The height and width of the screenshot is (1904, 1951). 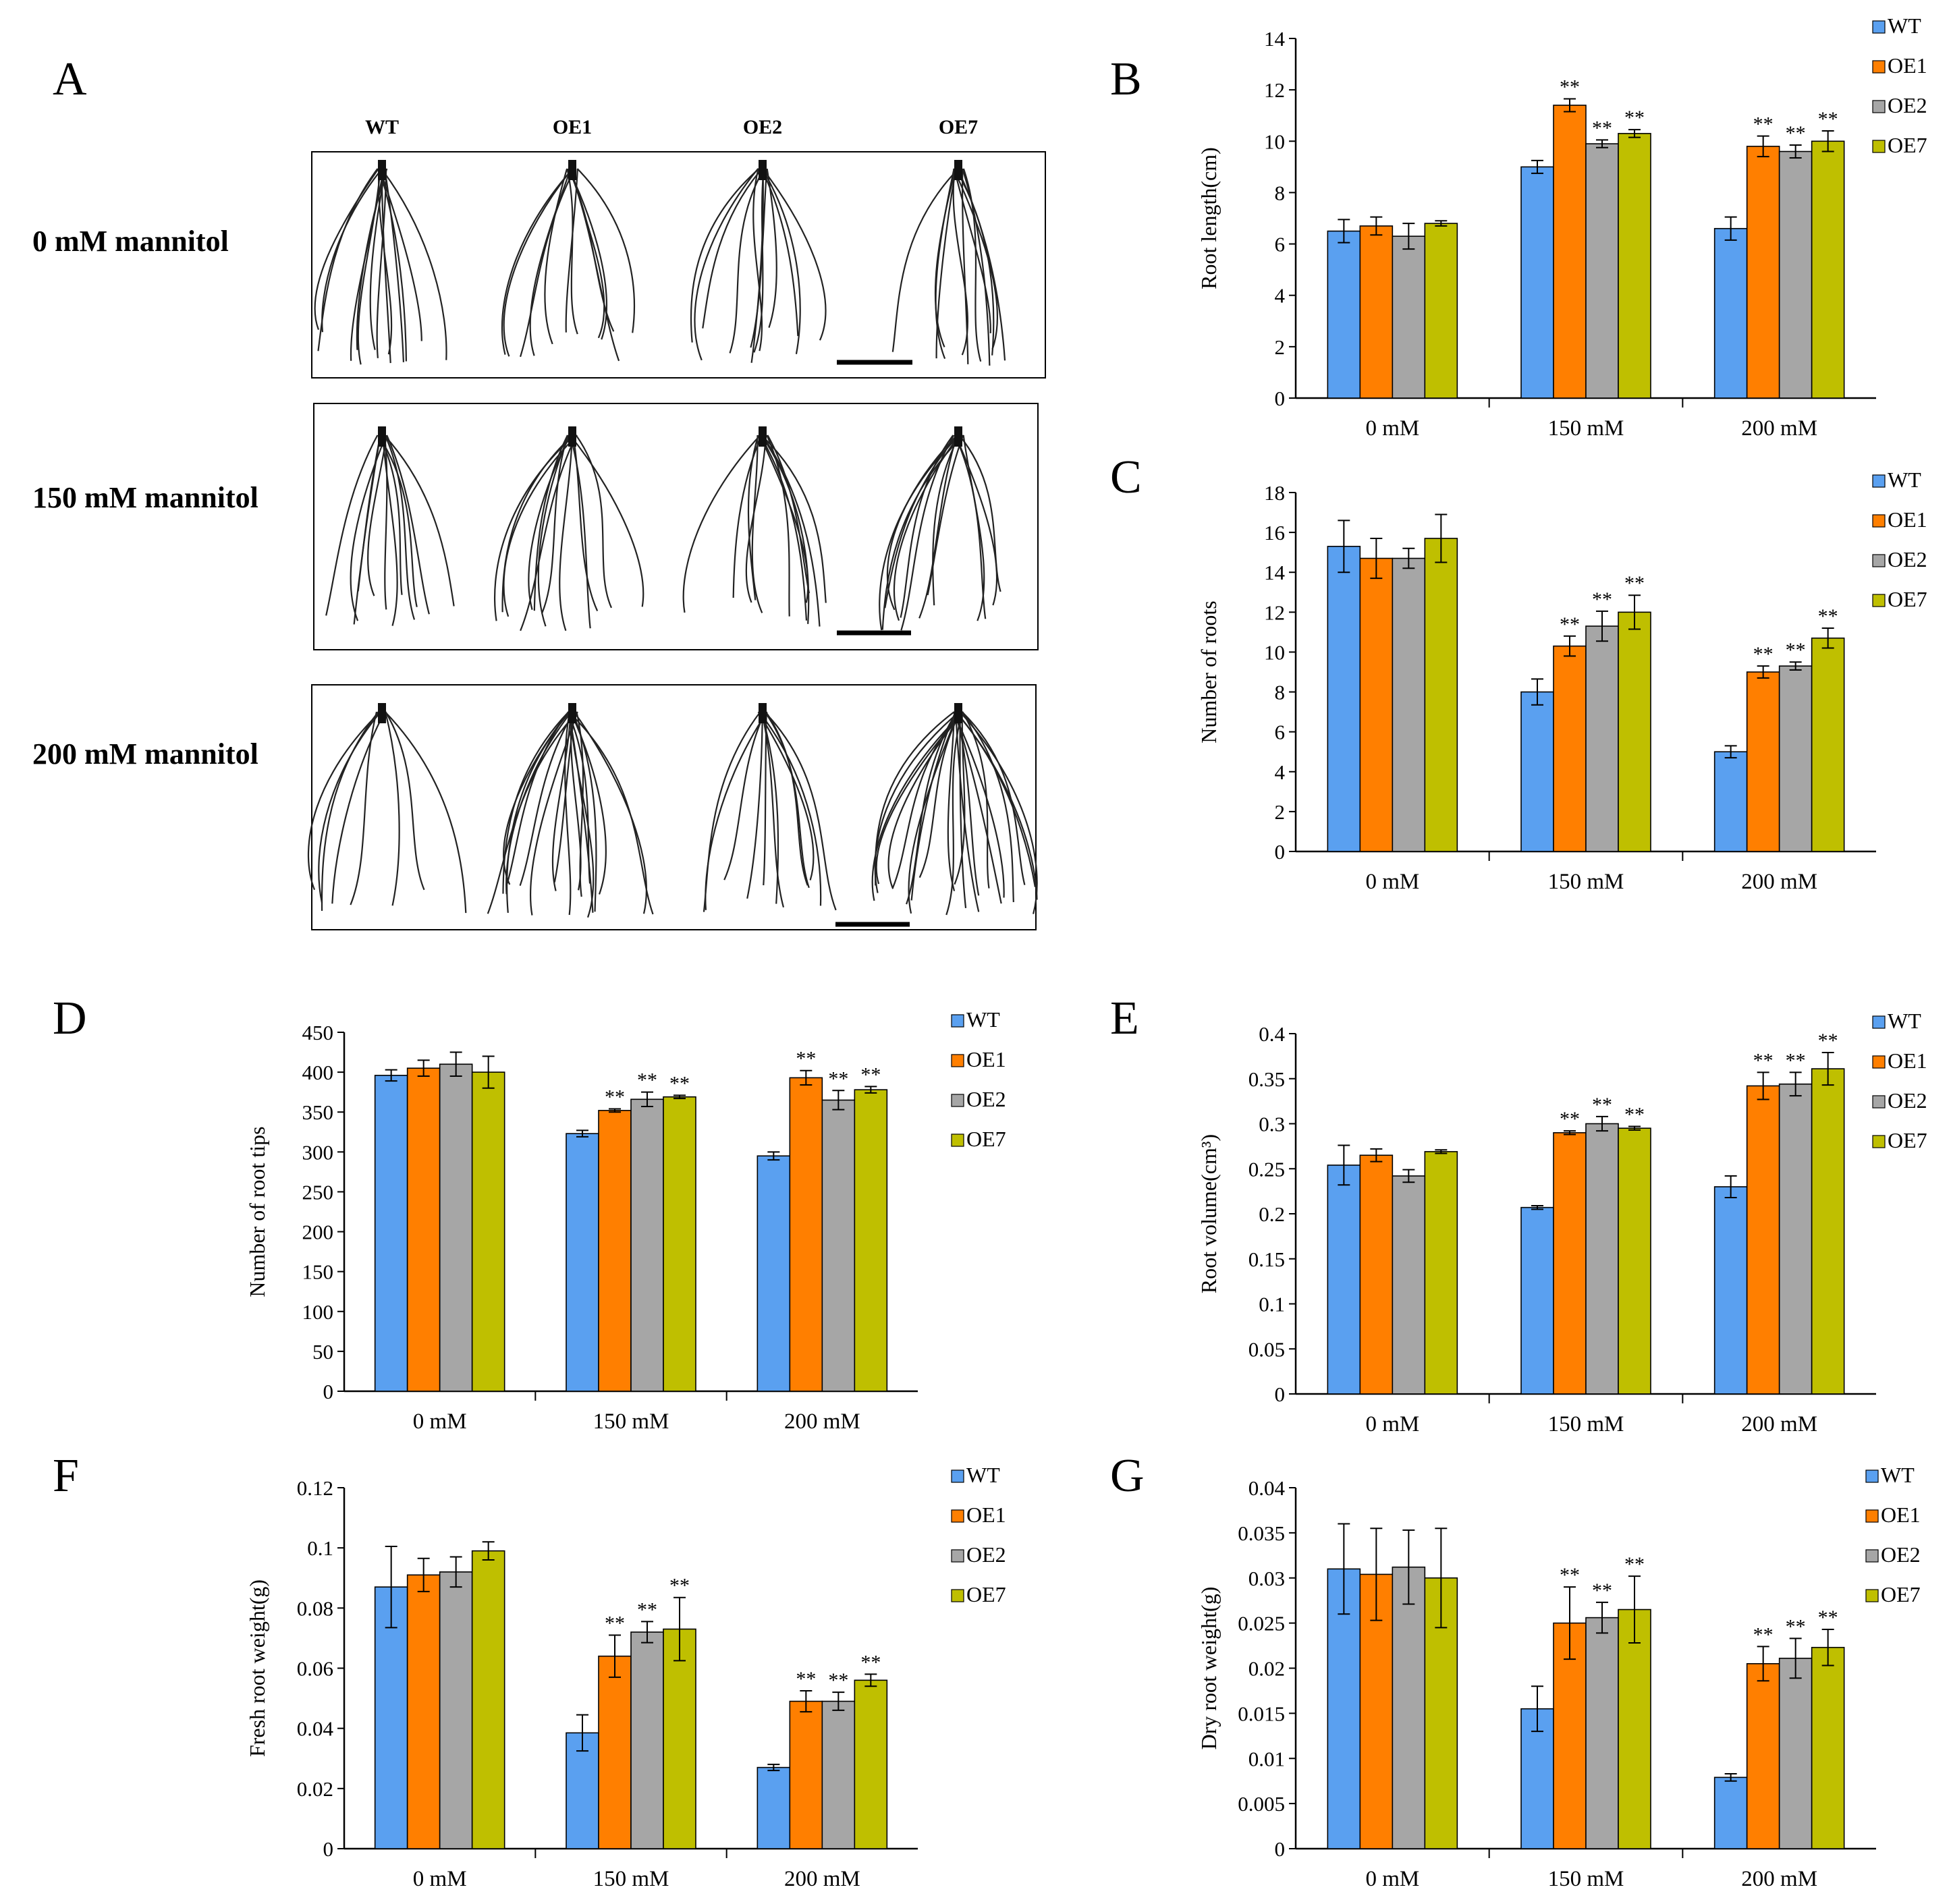 What do you see at coordinates (986, 1139) in the screenshot?
I see `legend-label-oe7: OE7` at bounding box center [986, 1139].